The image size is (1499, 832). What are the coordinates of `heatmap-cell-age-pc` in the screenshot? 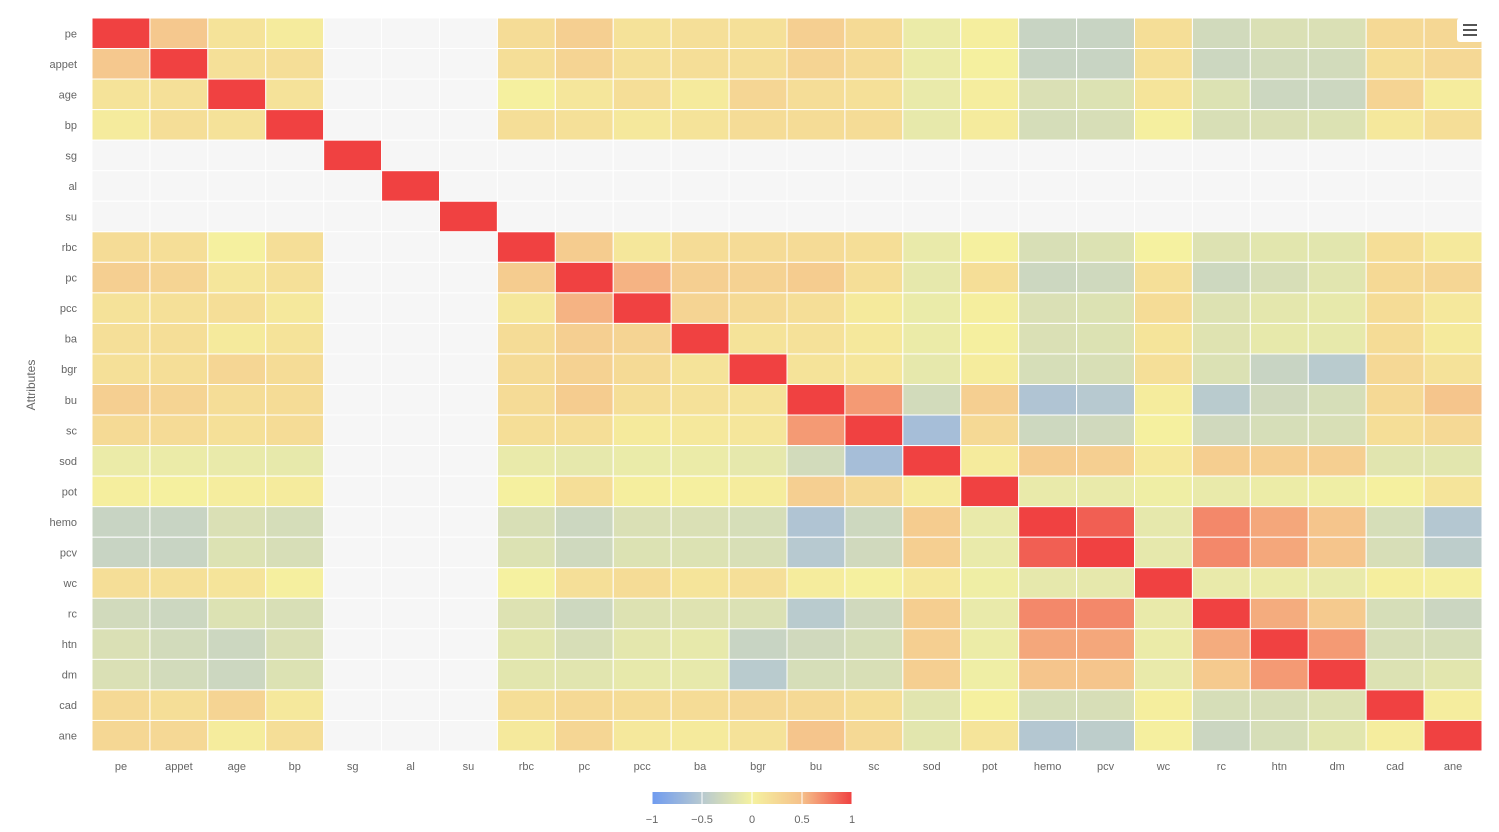 It's located at (584, 94).